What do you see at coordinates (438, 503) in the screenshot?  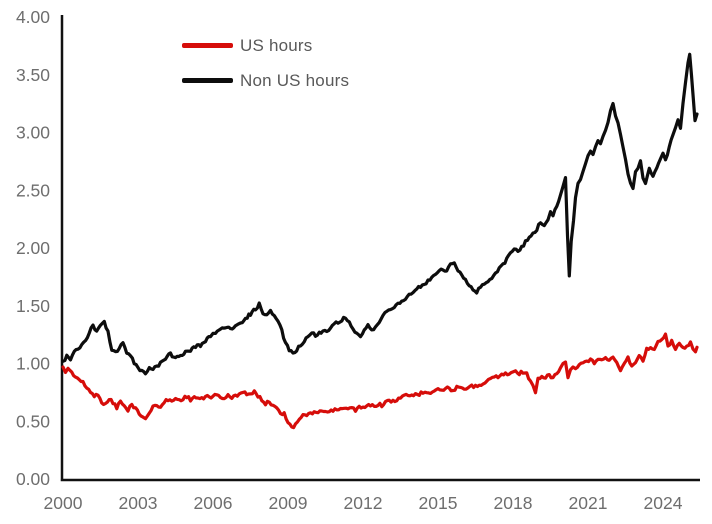 I see `x-tick-label: 2015` at bounding box center [438, 503].